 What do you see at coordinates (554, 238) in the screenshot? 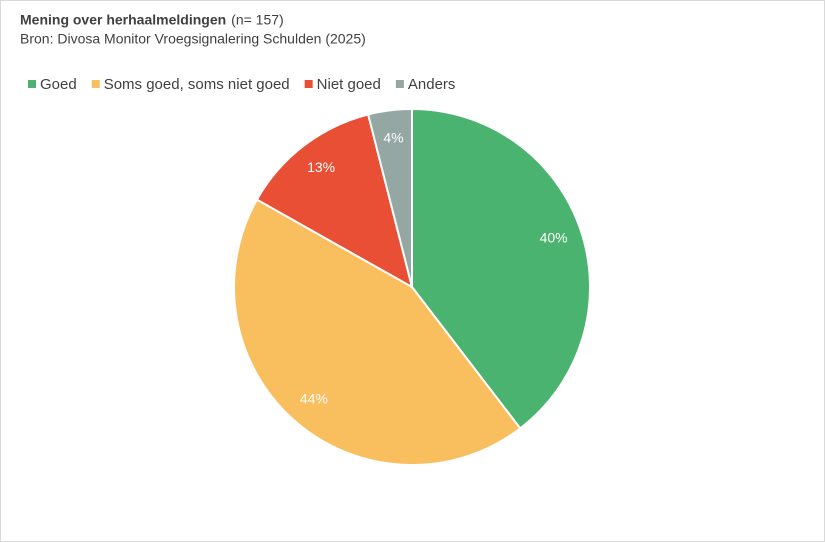
I see `value-label: 40%` at bounding box center [554, 238].